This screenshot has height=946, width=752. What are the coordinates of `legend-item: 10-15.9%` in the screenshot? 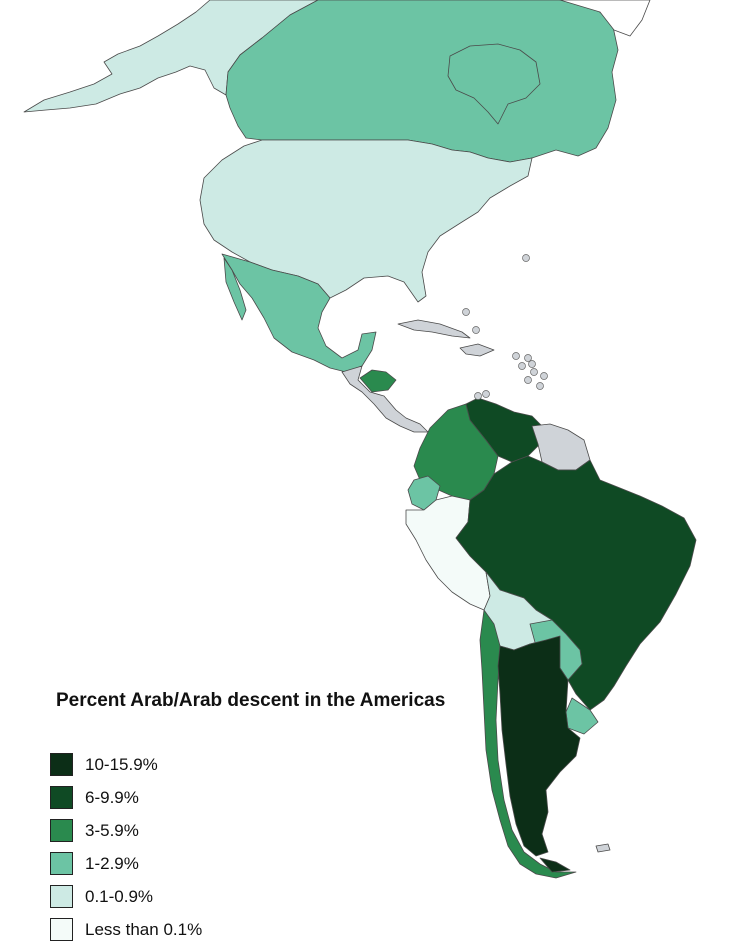 It's located at (126, 764).